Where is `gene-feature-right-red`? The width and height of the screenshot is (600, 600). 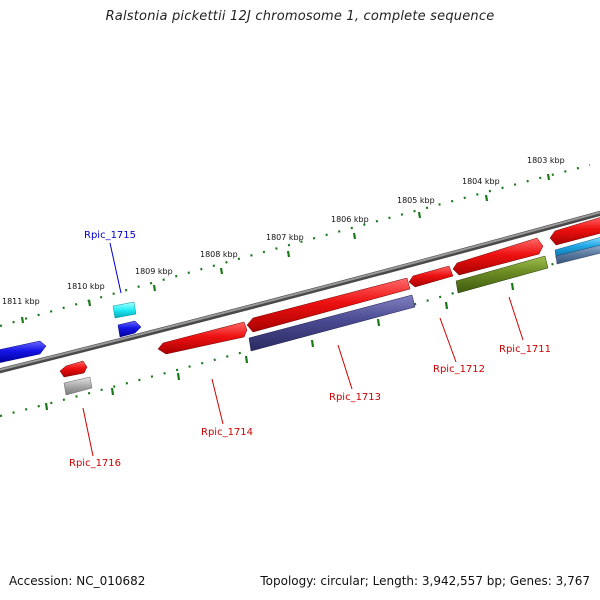 gene-feature-right-red is located at coordinates (574, 231).